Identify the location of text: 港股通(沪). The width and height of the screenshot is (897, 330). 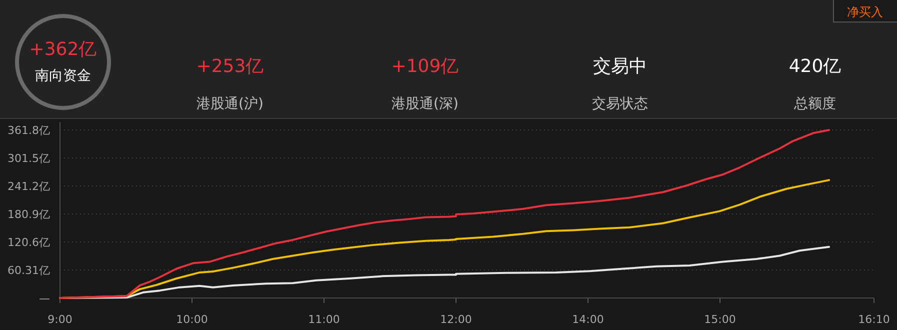
(230, 104).